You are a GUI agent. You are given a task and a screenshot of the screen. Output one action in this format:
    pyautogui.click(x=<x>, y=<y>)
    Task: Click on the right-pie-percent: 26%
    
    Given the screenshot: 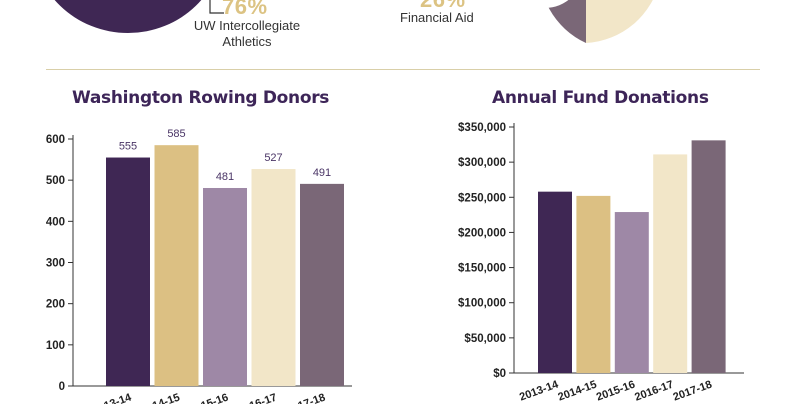 What is the action you would take?
    pyautogui.click(x=443, y=6)
    